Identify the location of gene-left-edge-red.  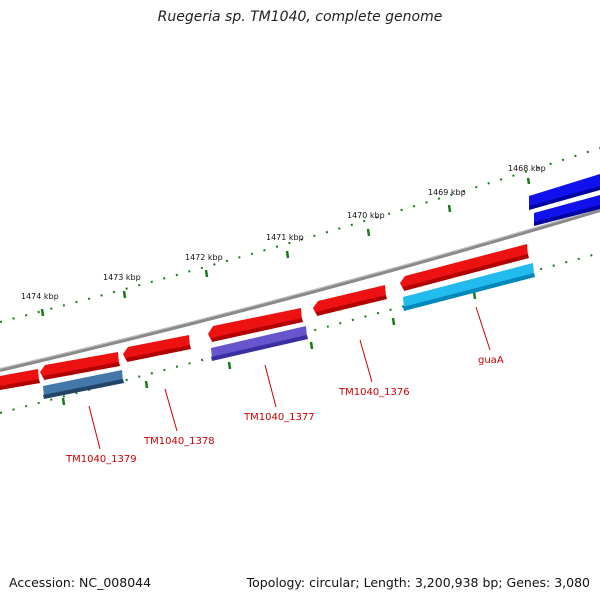
(20, 379).